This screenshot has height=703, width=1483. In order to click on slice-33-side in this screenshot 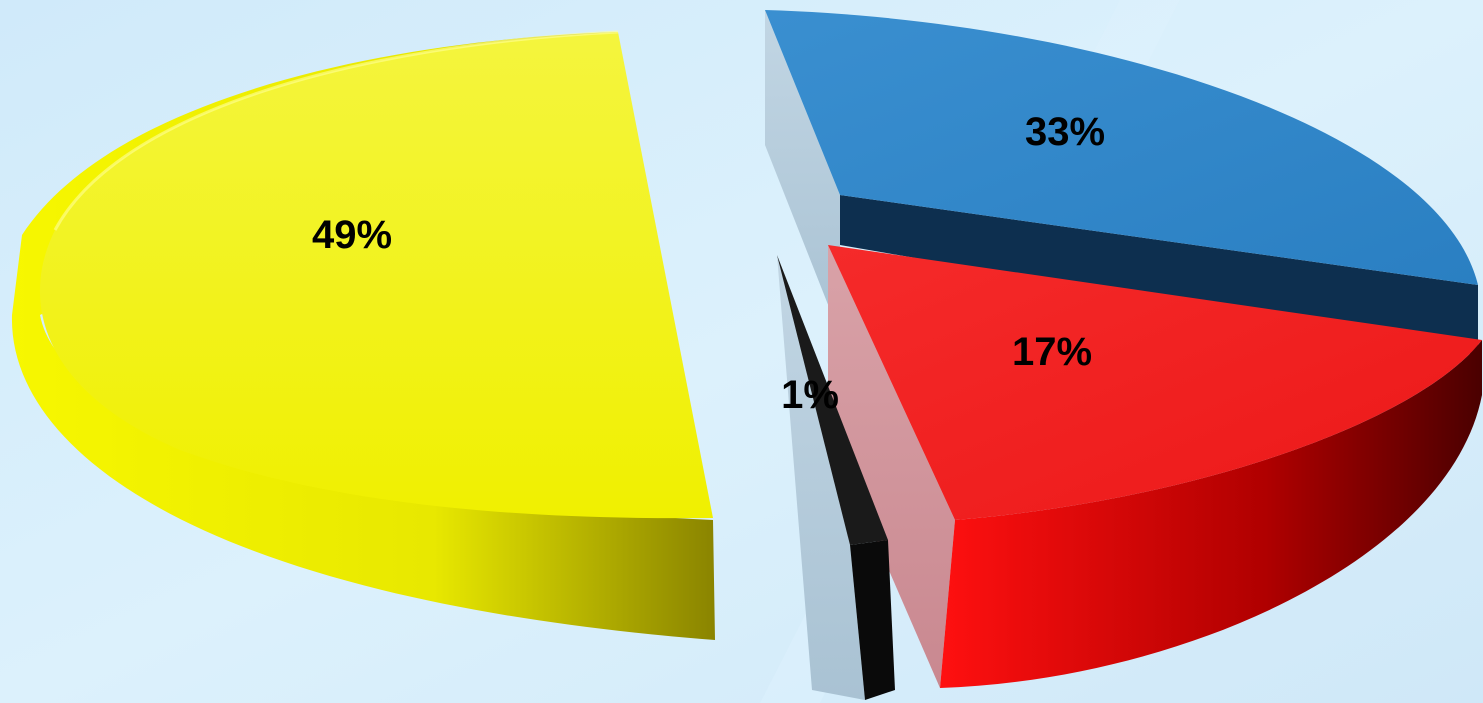, I will do `click(1159, 275)`.